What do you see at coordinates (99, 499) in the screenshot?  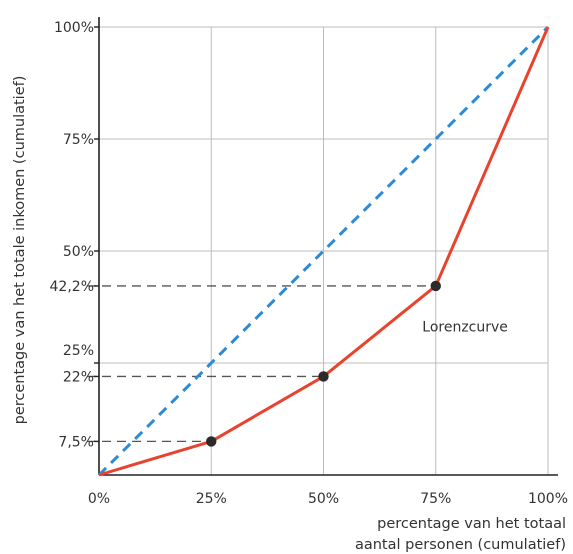 I see `x-tick-label-0: 0%` at bounding box center [99, 499].